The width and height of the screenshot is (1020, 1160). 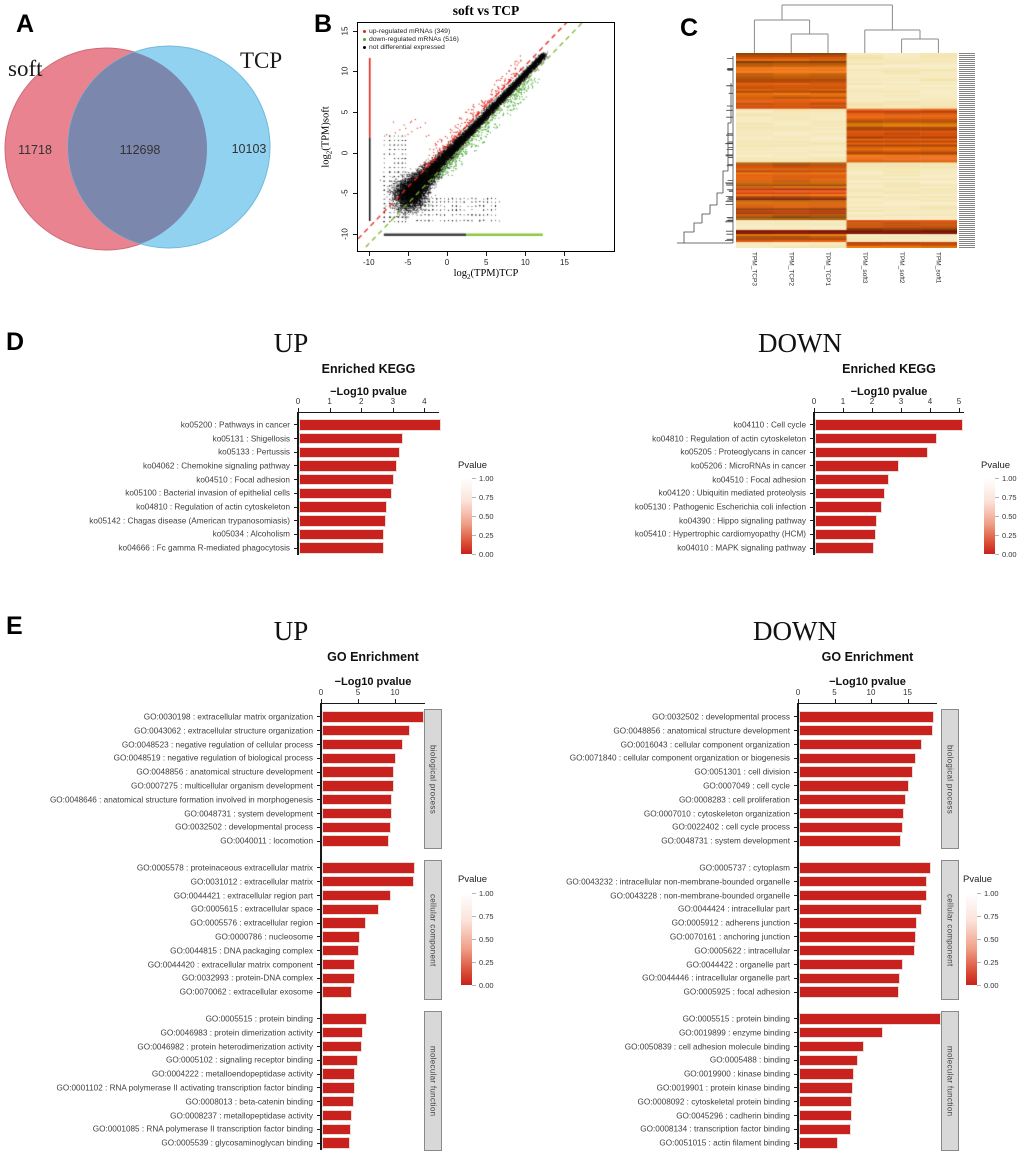 What do you see at coordinates (251, 923) in the screenshot?
I see `go_up-bar-label: GO:0005576 : extracellular region` at bounding box center [251, 923].